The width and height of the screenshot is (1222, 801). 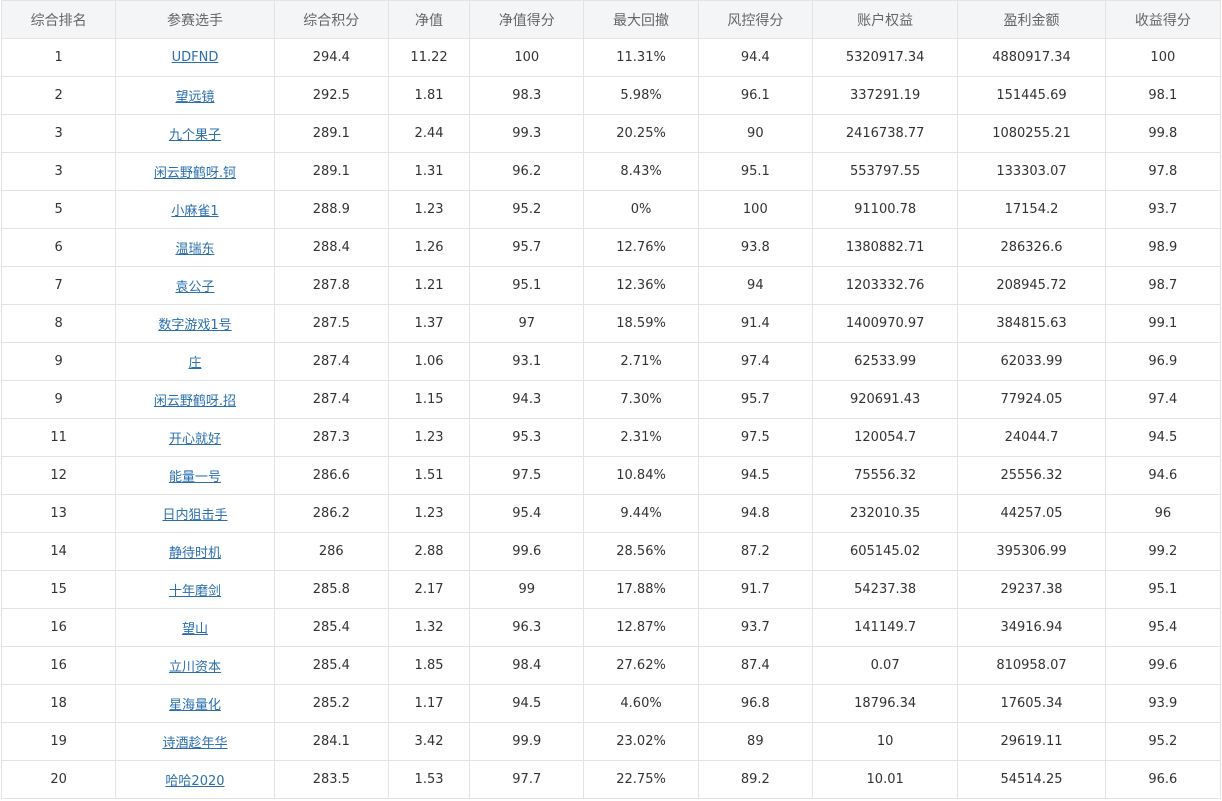 I want to click on cell-rank: 20, so click(x=58, y=779).